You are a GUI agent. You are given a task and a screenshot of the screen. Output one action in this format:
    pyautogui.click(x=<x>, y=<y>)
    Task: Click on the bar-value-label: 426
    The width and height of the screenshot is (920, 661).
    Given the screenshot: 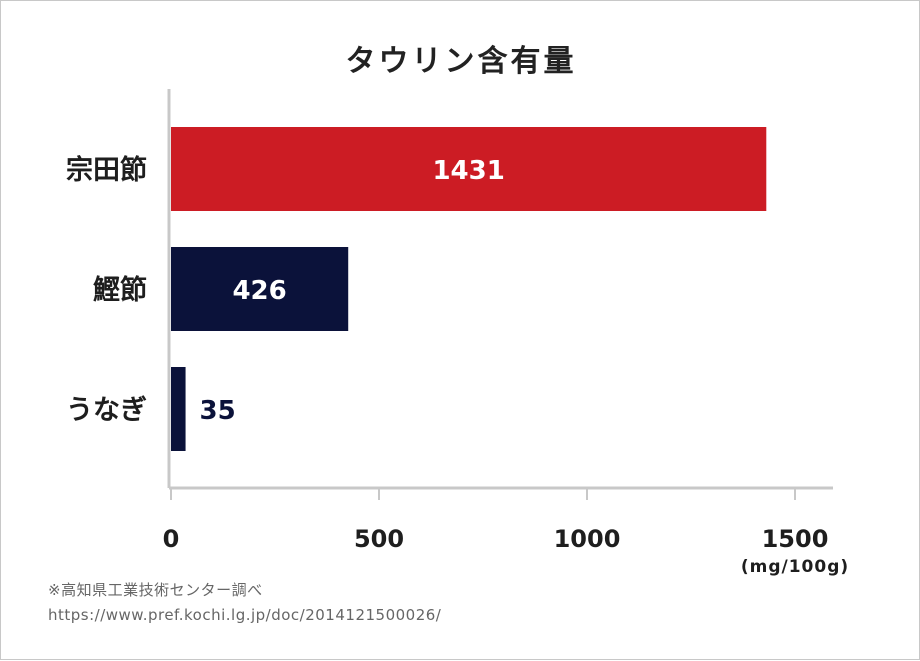 What is the action you would take?
    pyautogui.click(x=259, y=291)
    